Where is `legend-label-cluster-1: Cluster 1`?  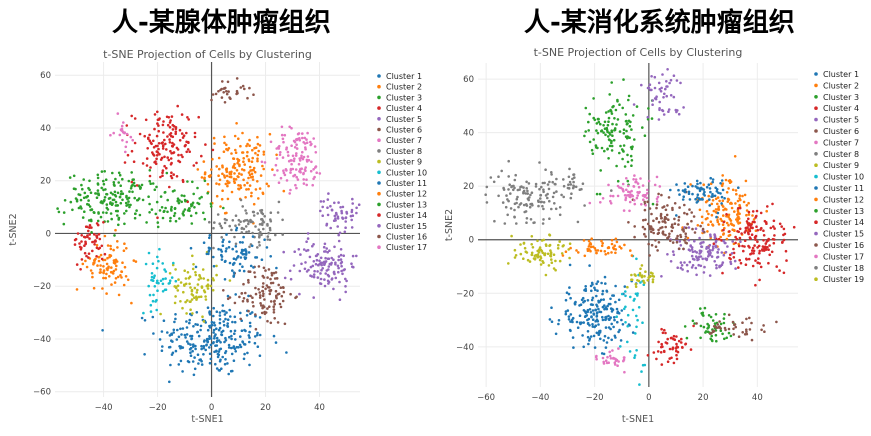
legend-label-cluster-1: Cluster 1 is located at coordinates (841, 74).